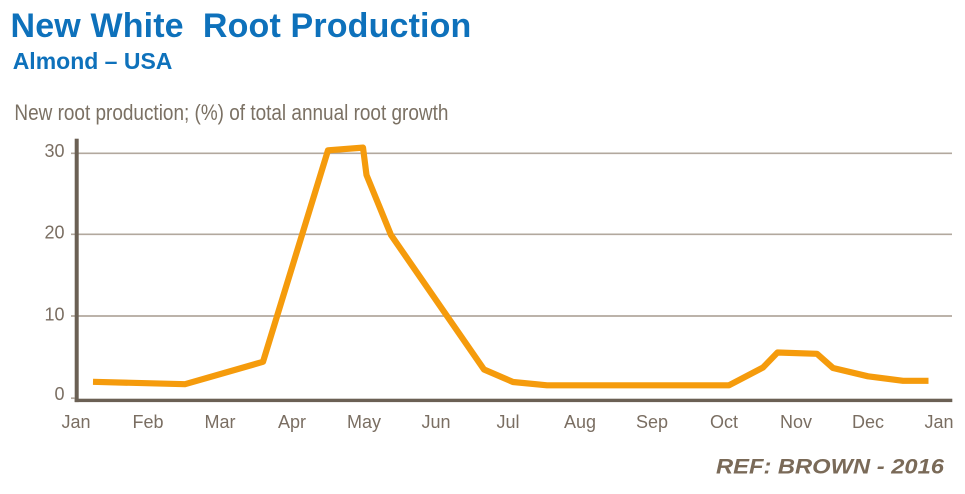  What do you see at coordinates (147, 422) in the screenshot?
I see `svg-text: Feb` at bounding box center [147, 422].